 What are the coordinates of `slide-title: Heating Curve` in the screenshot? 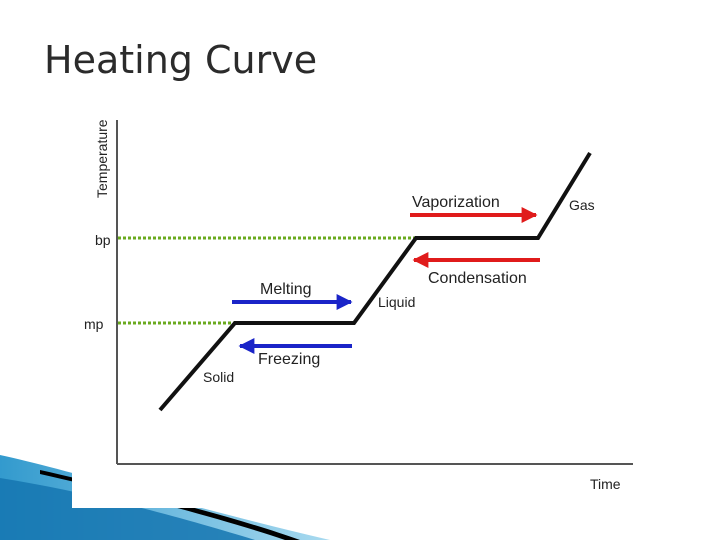 It's located at (181, 60).